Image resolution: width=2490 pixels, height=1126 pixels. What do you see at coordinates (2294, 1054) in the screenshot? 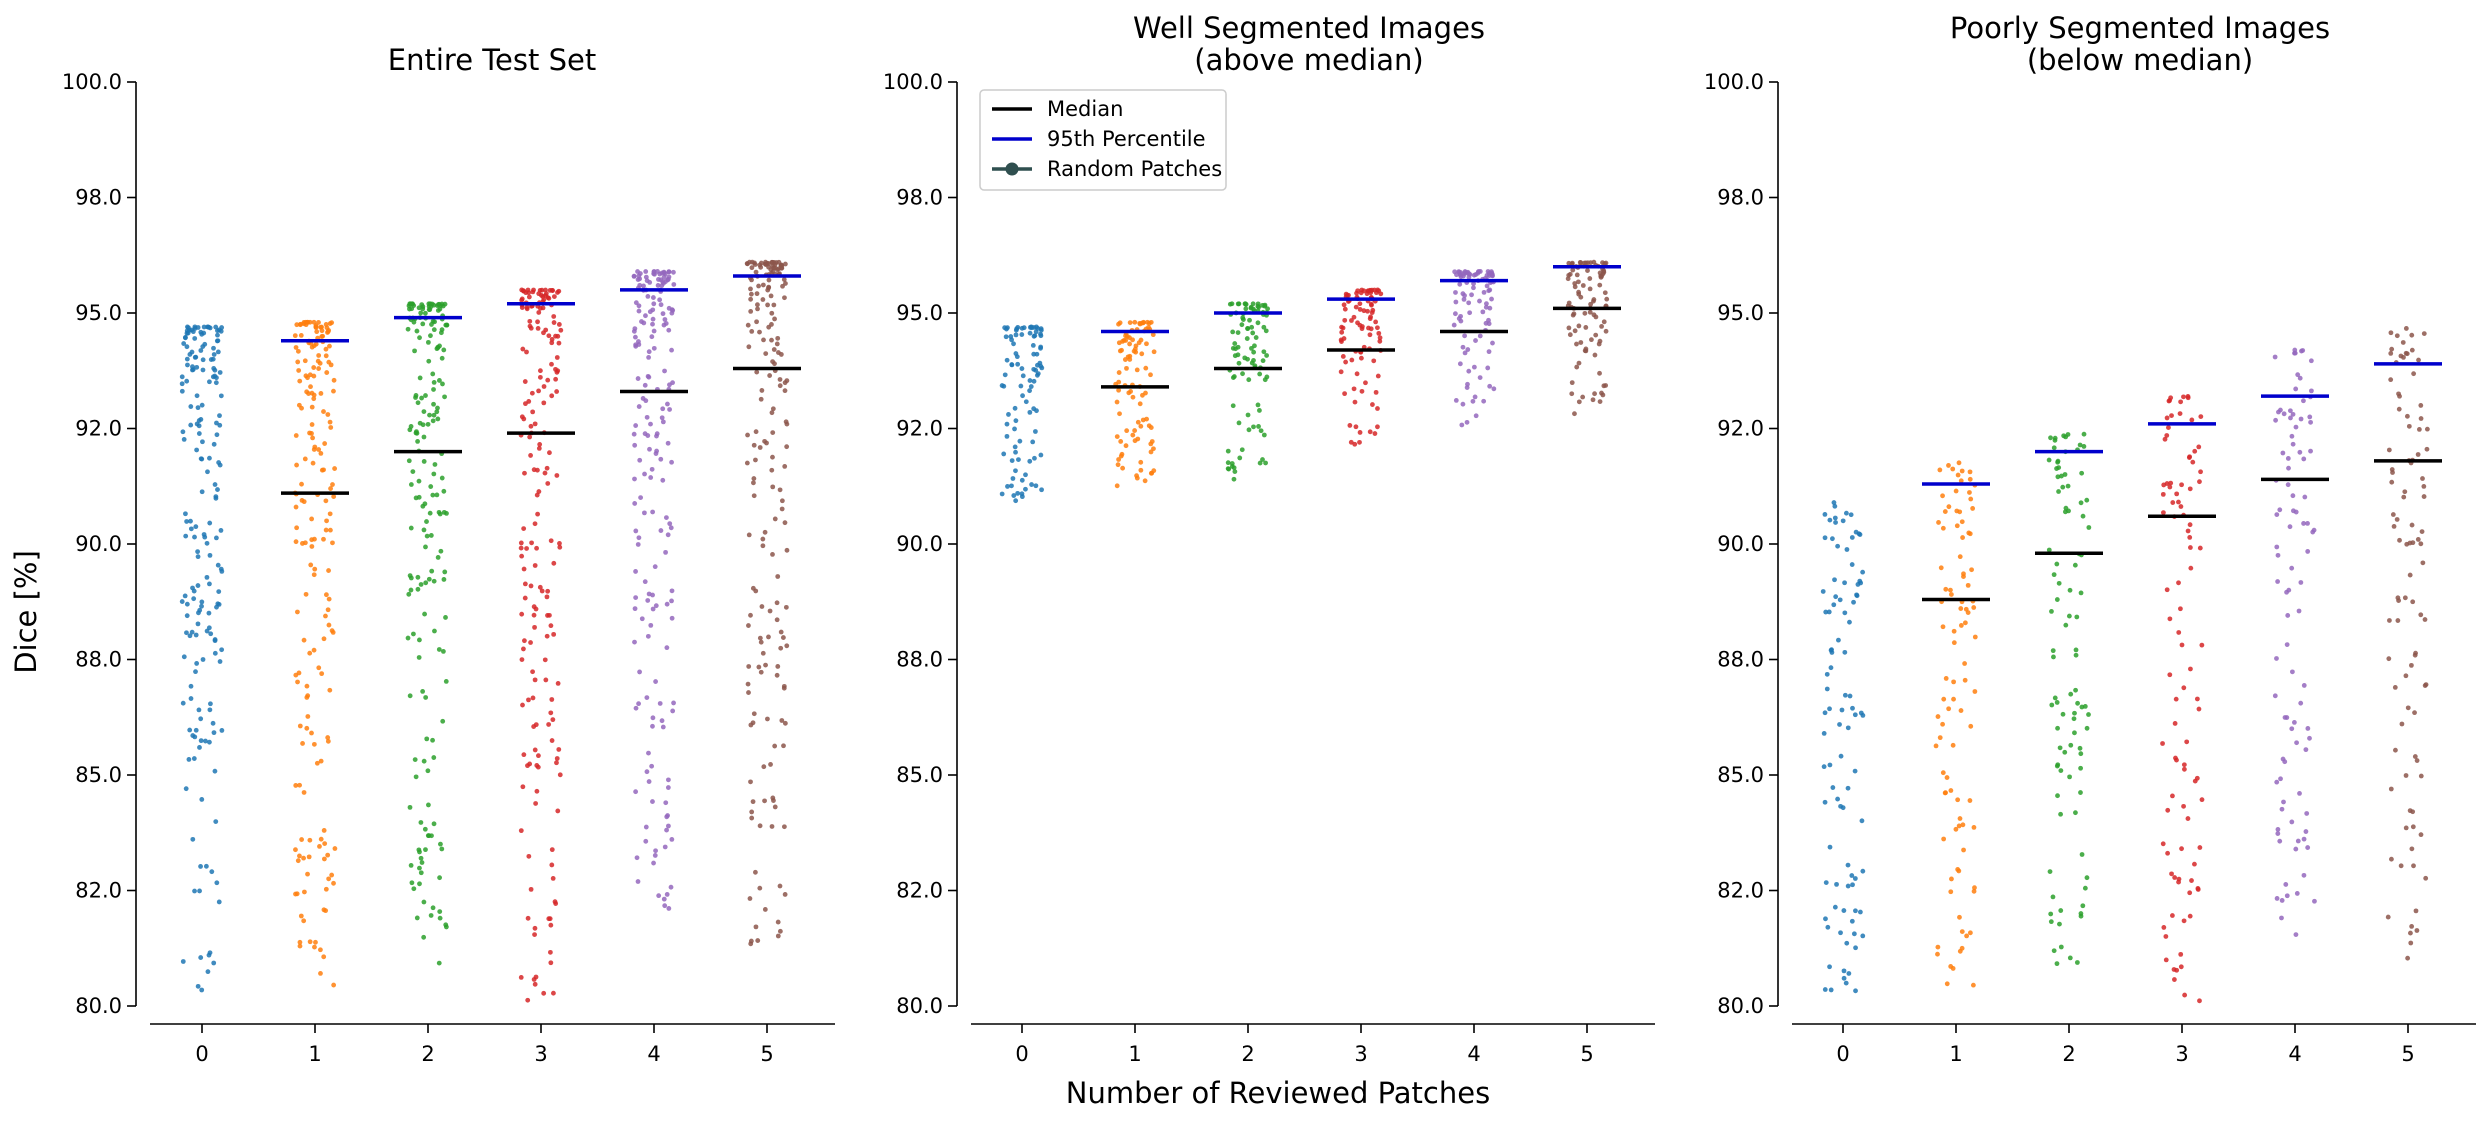
I see `x-tick-label: 4` at bounding box center [2294, 1054].